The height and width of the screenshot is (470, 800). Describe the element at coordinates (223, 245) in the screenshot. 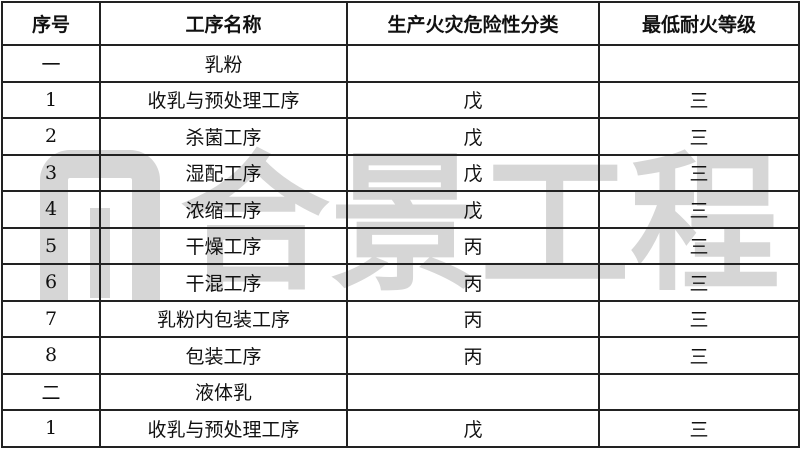

I see `cell-process: 干燥工序` at that location.